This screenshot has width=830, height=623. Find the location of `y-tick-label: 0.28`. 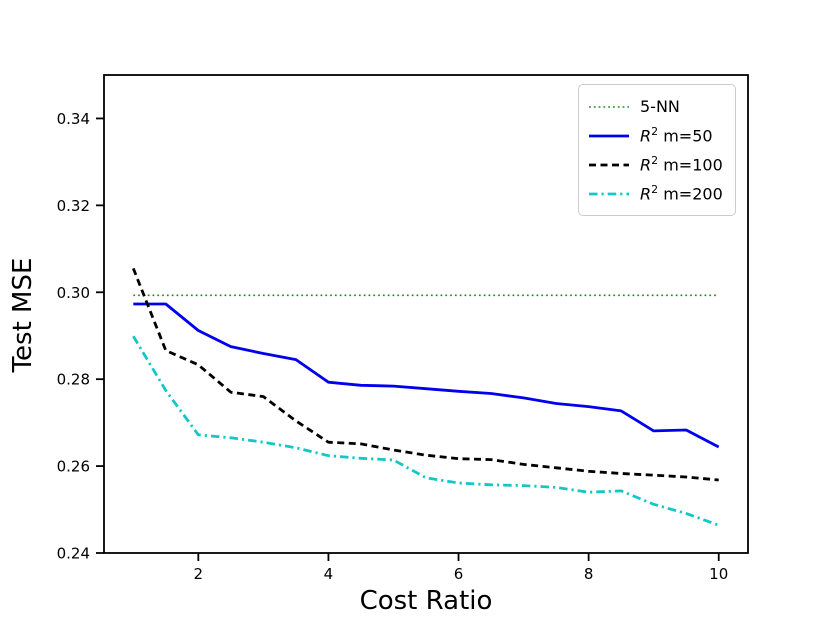

y-tick-label: 0.28 is located at coordinates (73, 380).